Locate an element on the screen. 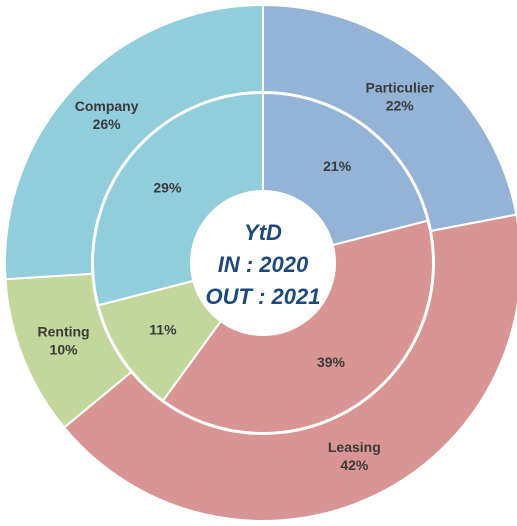 The height and width of the screenshot is (526, 517). slice-name: Leasing is located at coordinates (354, 447).